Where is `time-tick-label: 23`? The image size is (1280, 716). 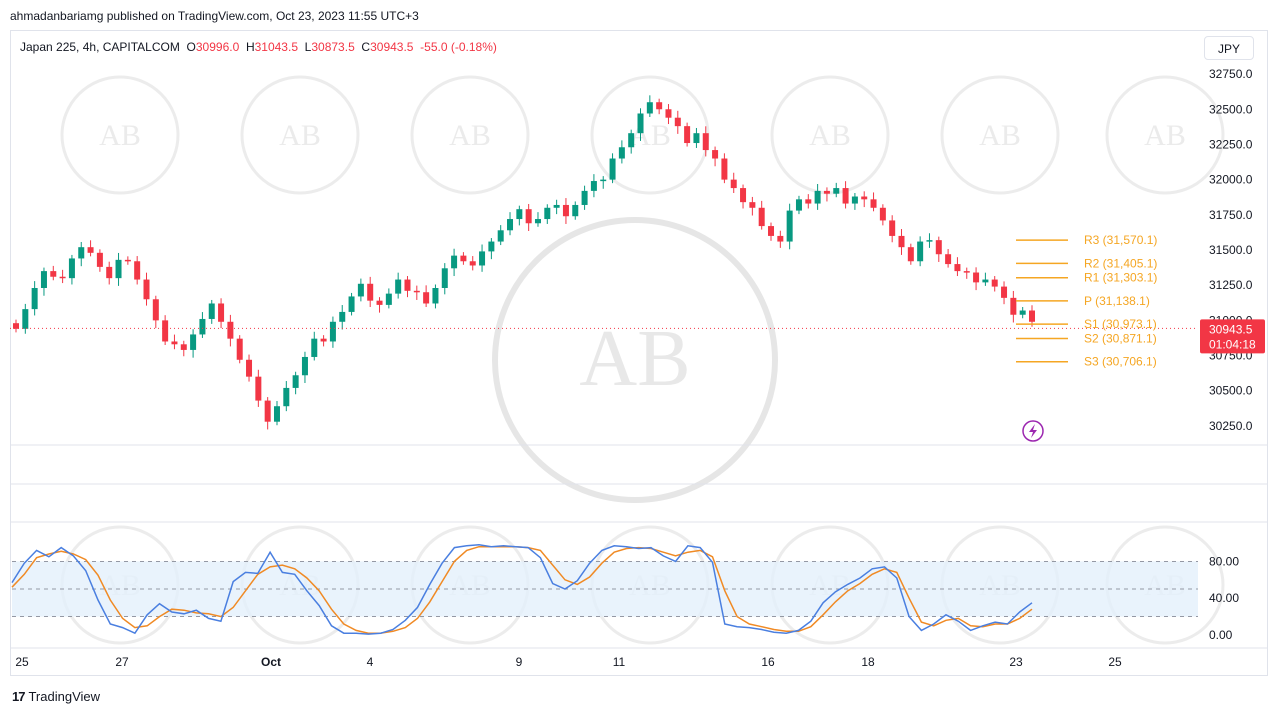
time-tick-label: 23 is located at coordinates (1016, 662).